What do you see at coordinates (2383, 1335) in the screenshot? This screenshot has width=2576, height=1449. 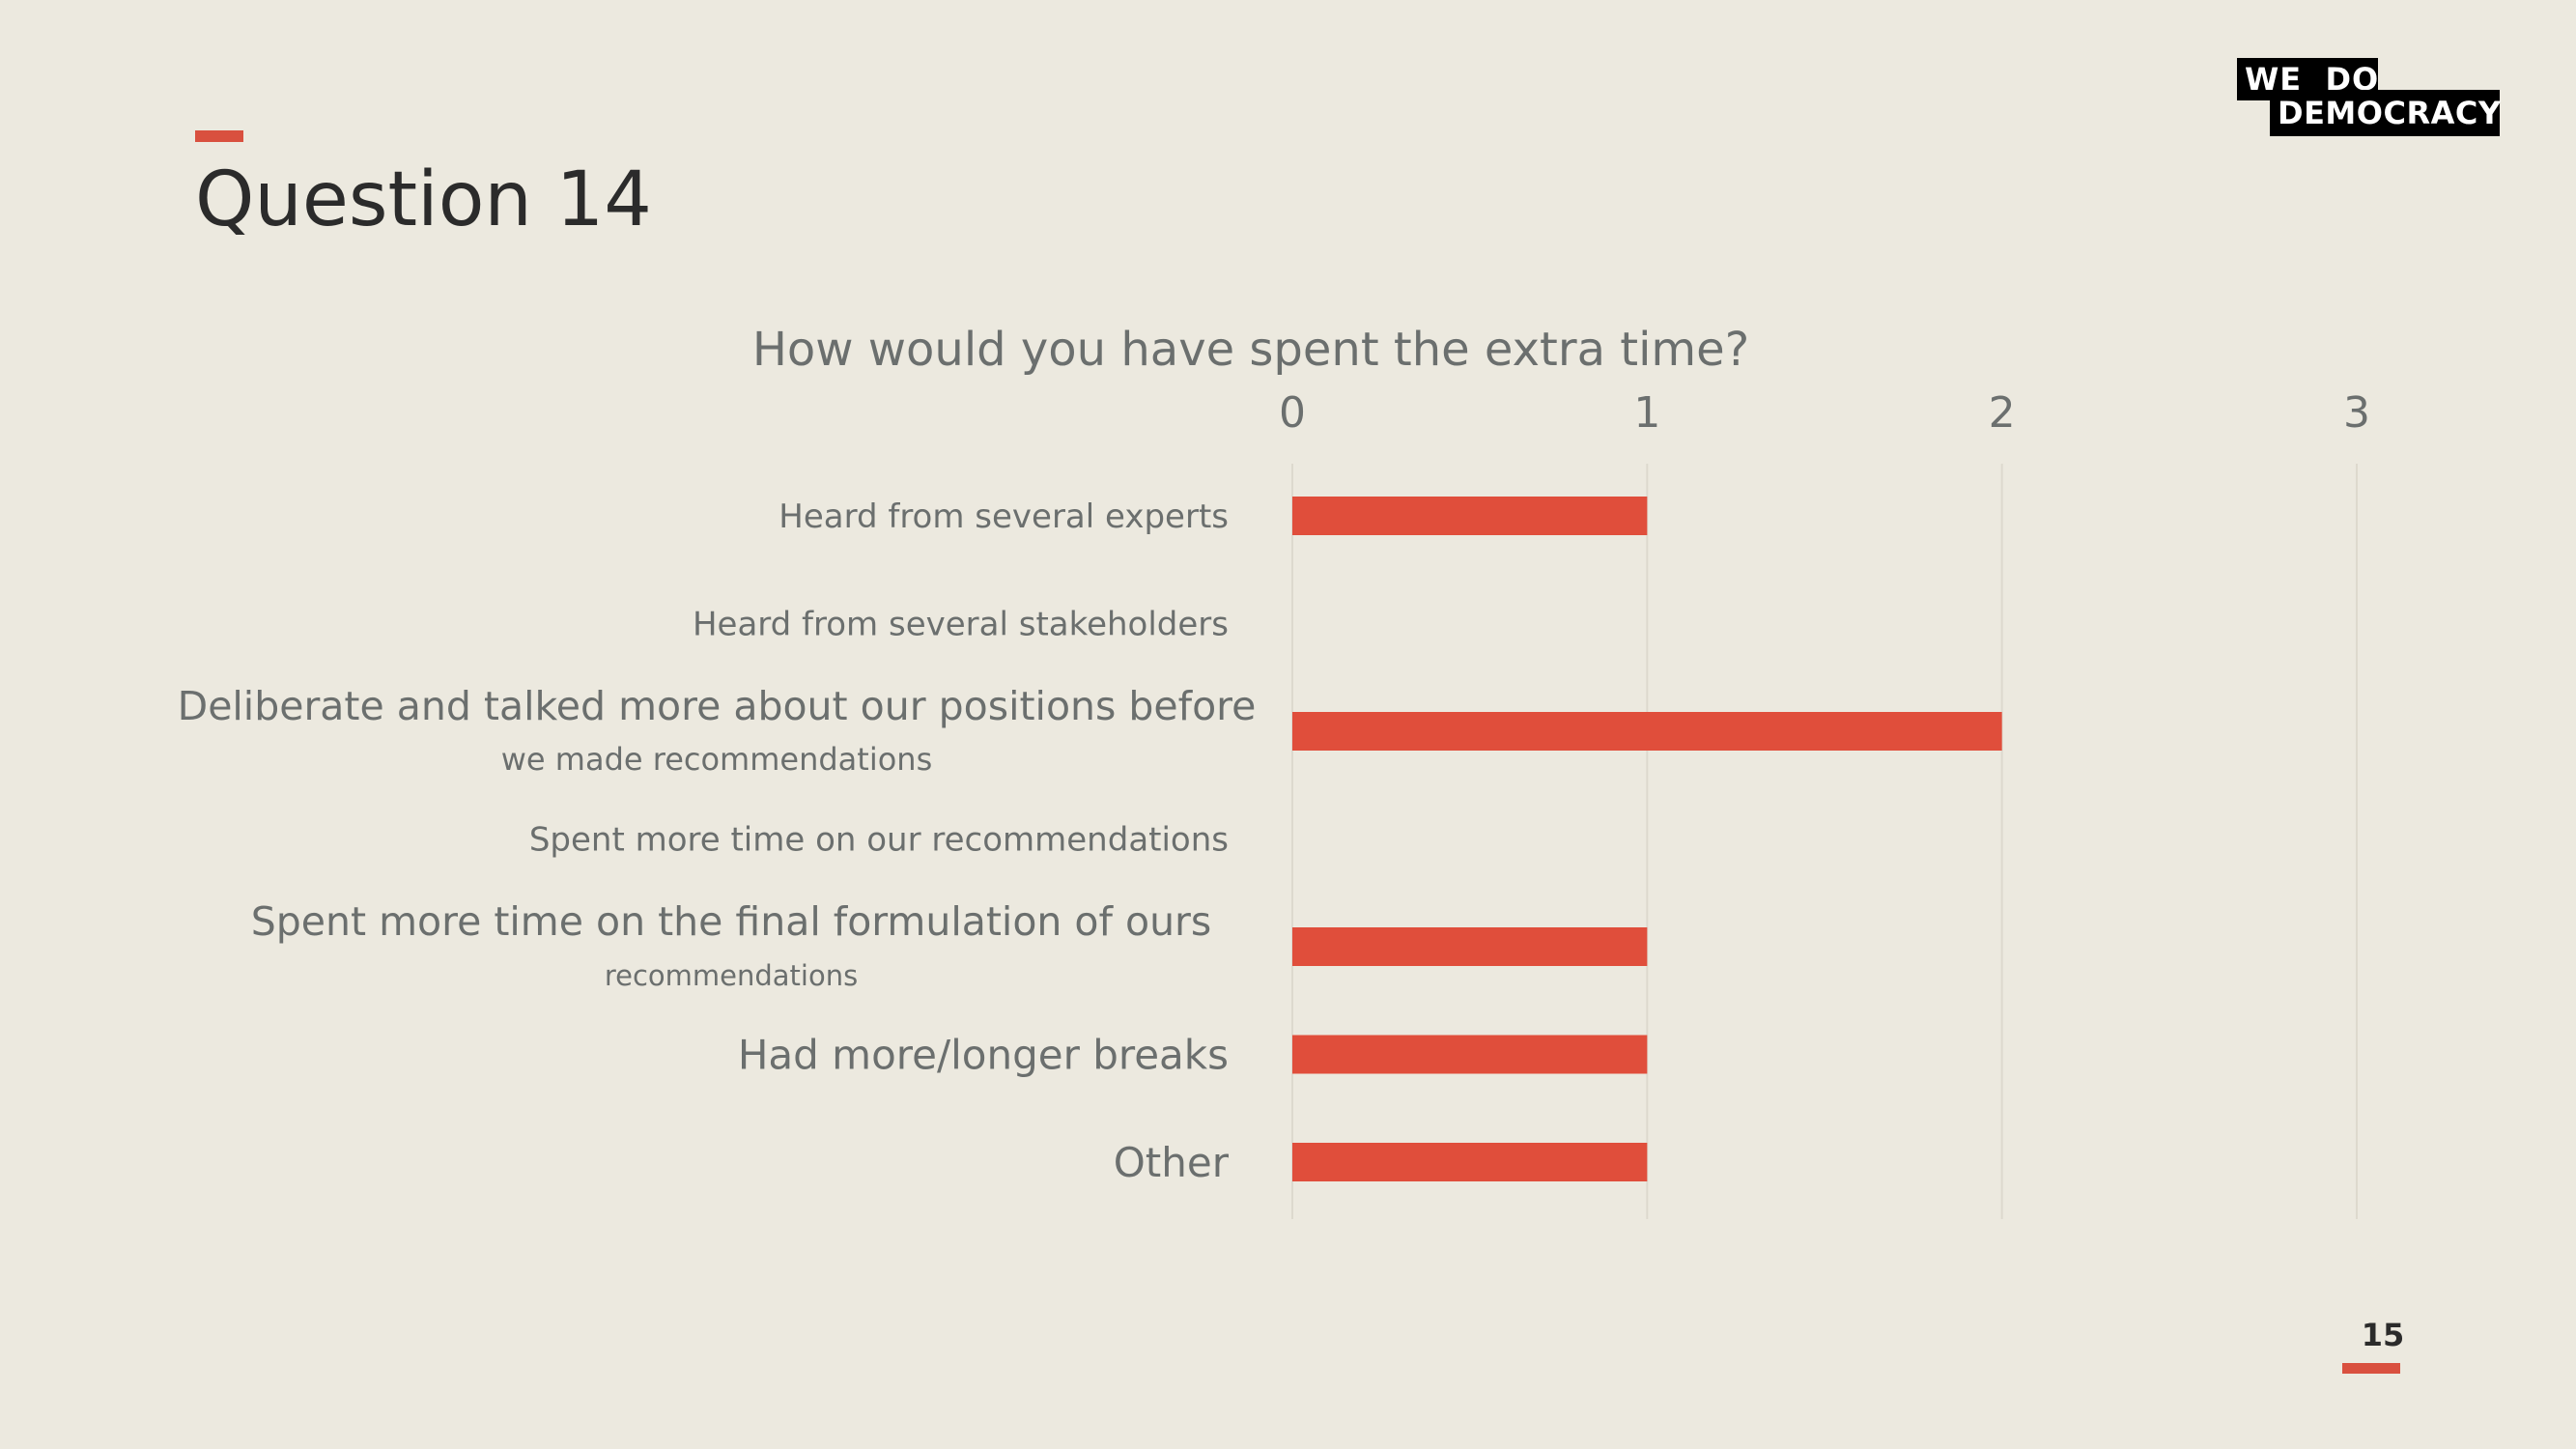 I see `page-number: 15` at bounding box center [2383, 1335].